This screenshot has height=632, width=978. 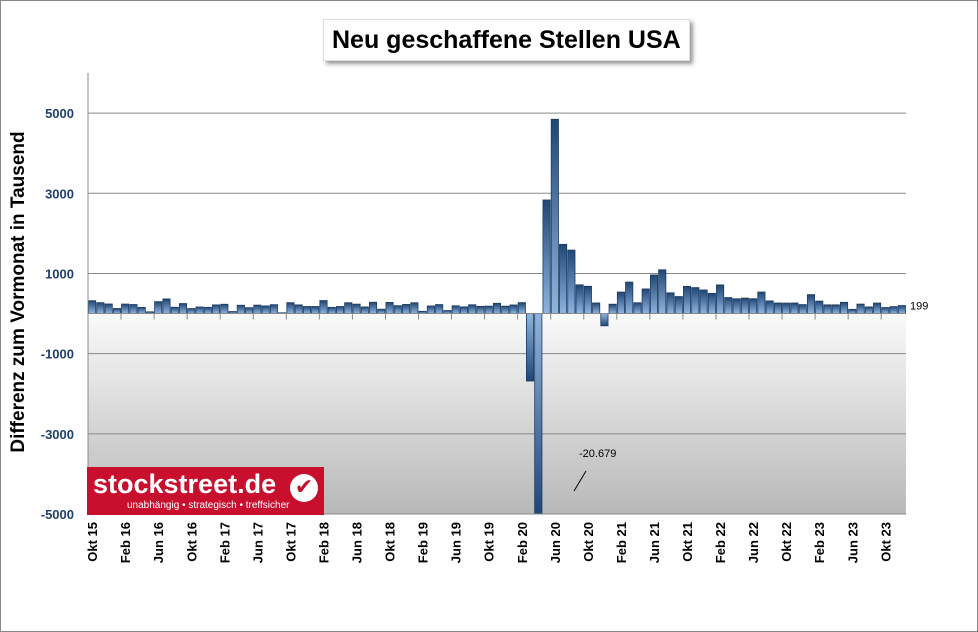 What do you see at coordinates (304, 488) in the screenshot?
I see `checkmark-icon: ✔` at bounding box center [304, 488].